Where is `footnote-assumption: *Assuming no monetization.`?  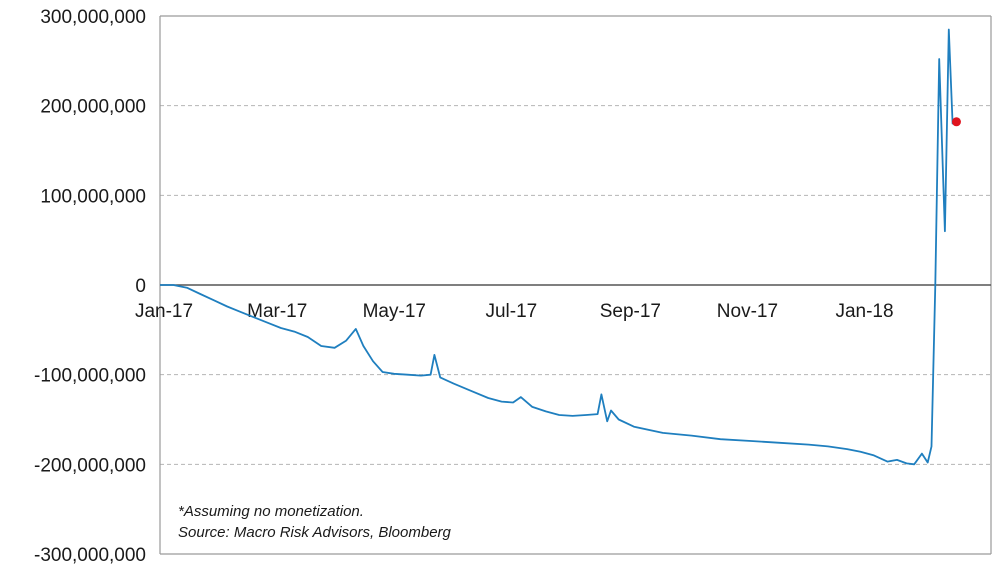 footnote-assumption: *Assuming no monetization. is located at coordinates (271, 511).